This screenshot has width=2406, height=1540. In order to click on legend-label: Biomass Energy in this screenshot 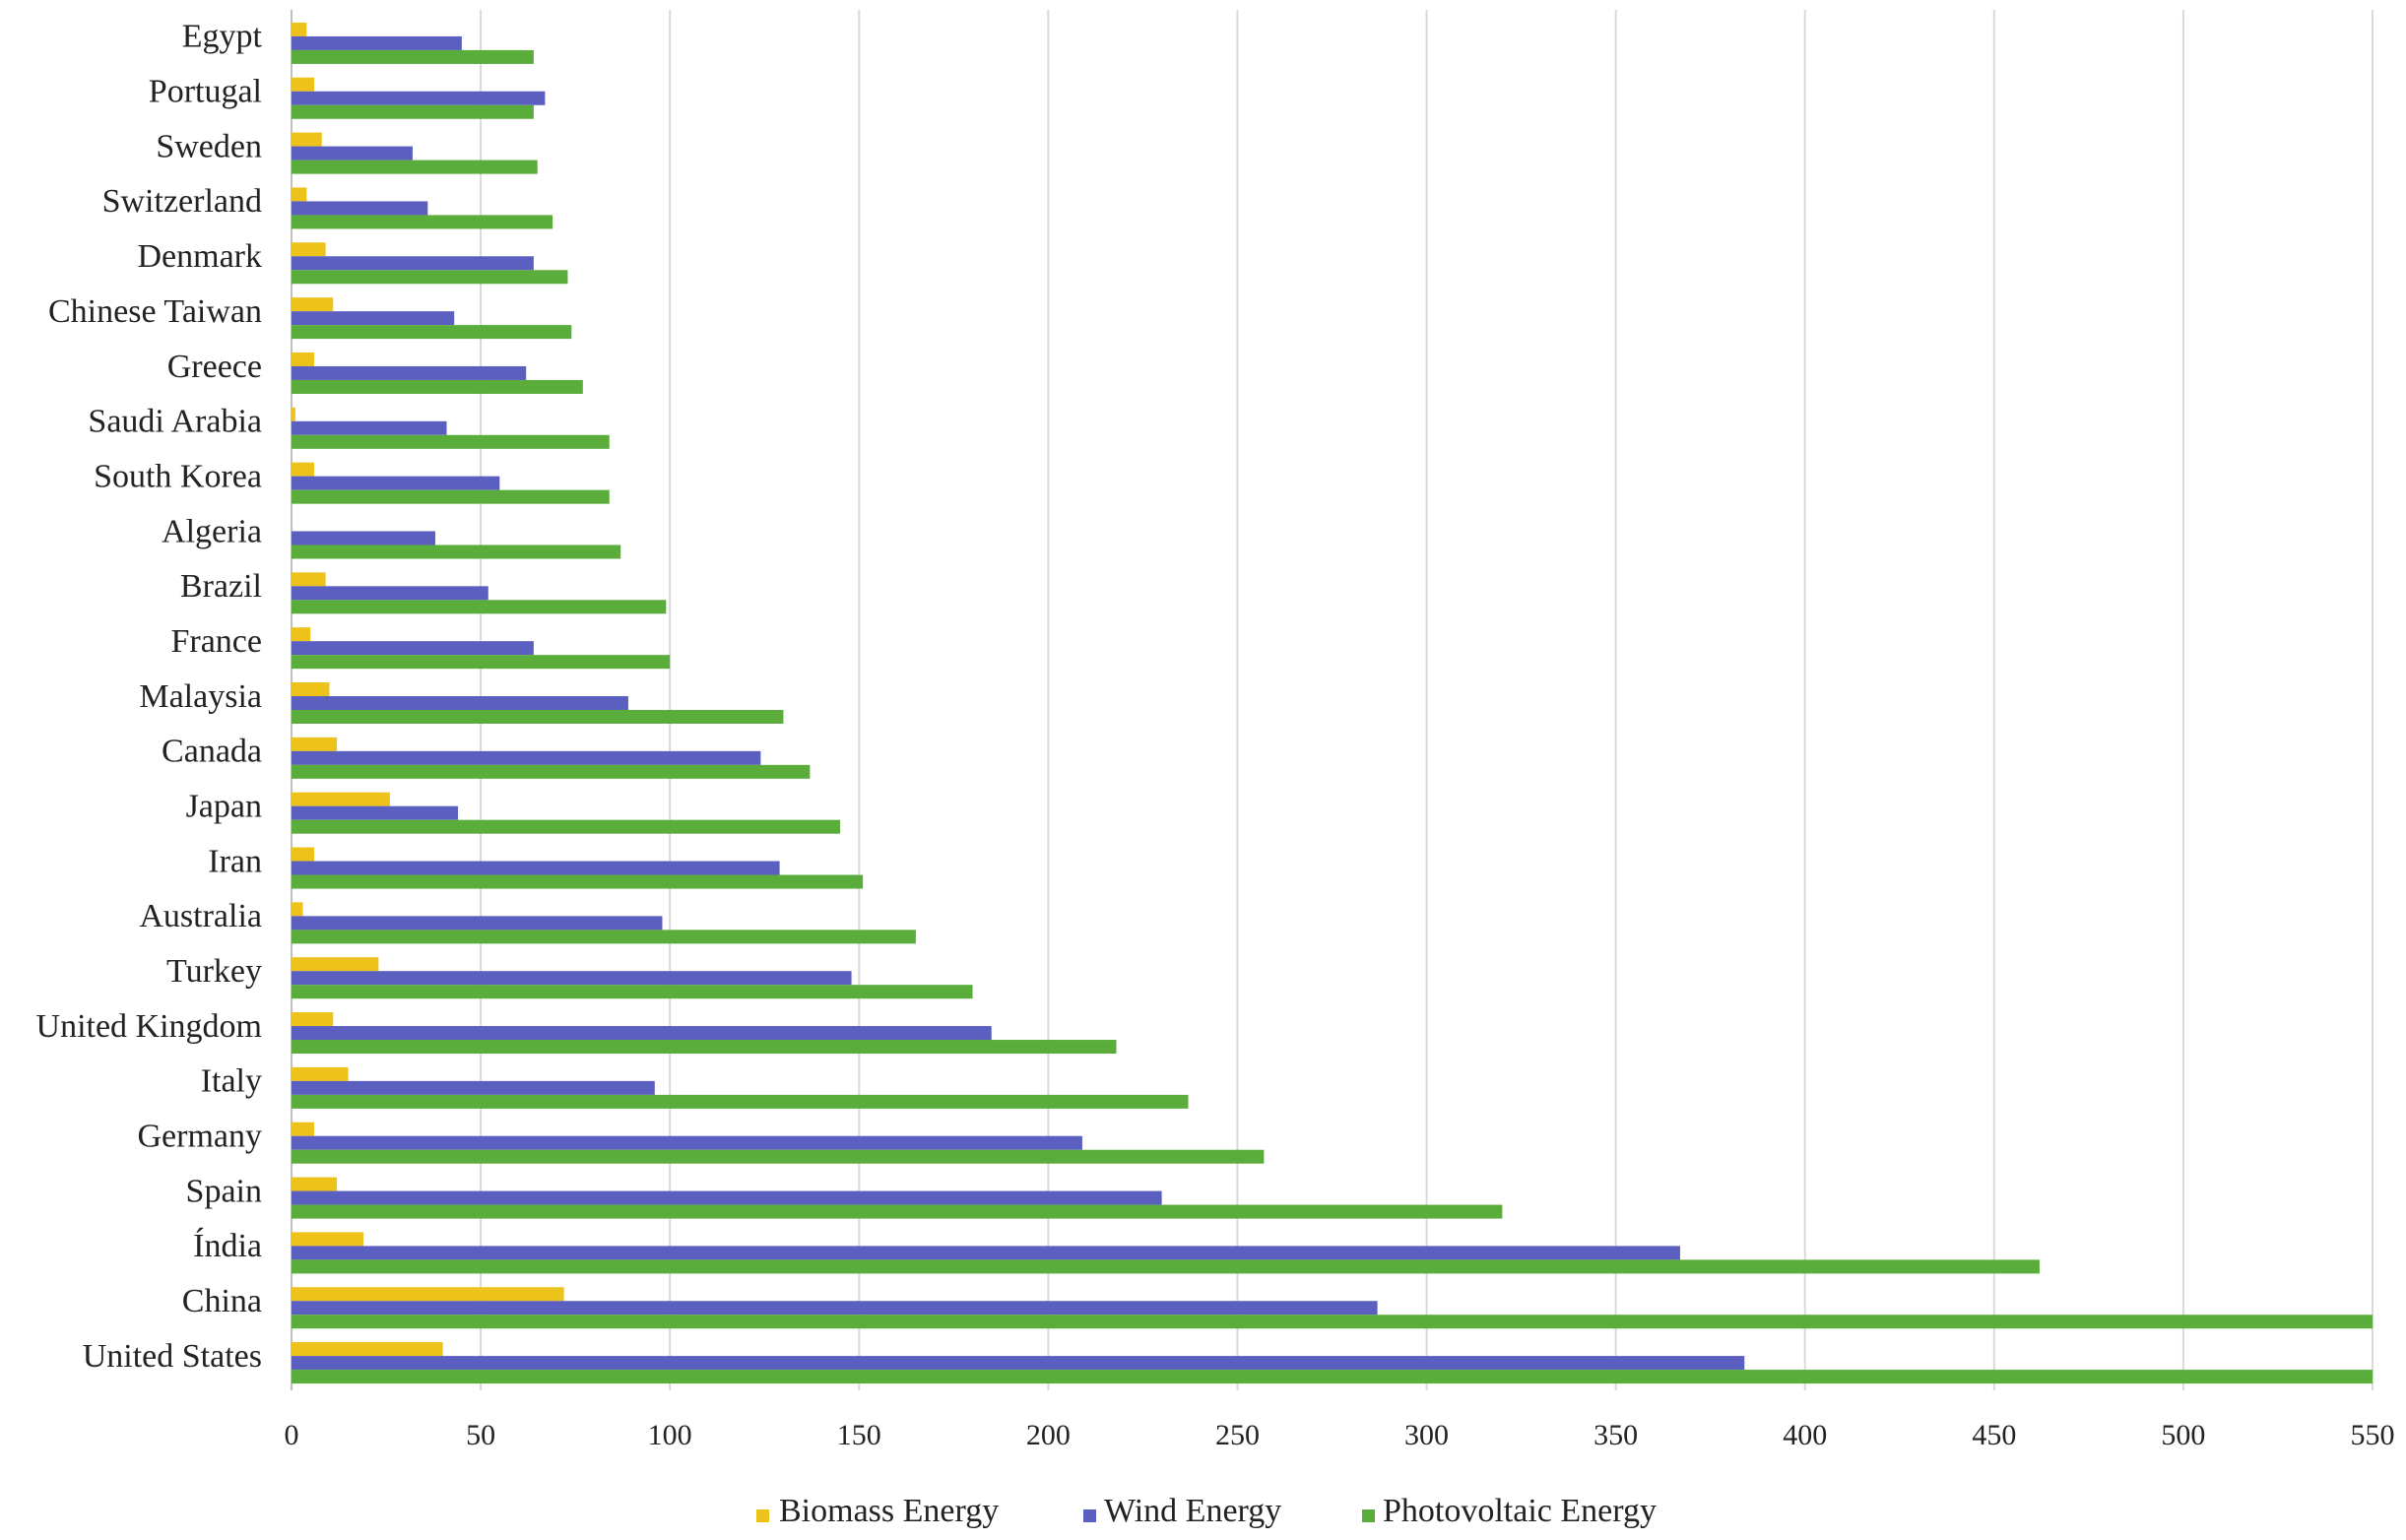, I will do `click(889, 1511)`.